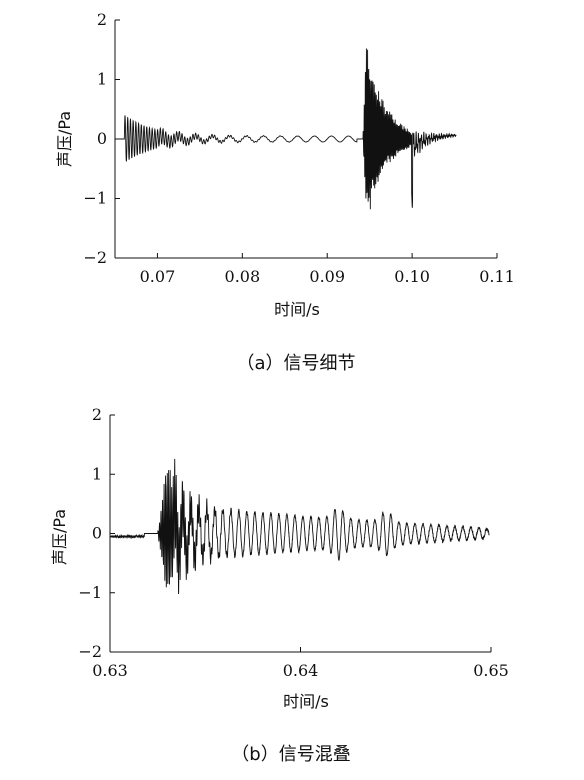 The width and height of the screenshot is (584, 780). I want to click on x-tick-label: 0.09, so click(327, 276).